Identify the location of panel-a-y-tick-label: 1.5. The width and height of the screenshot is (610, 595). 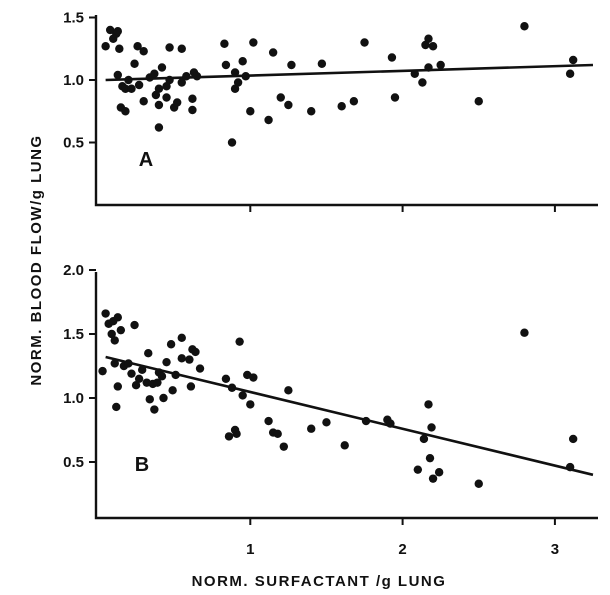
(73, 18).